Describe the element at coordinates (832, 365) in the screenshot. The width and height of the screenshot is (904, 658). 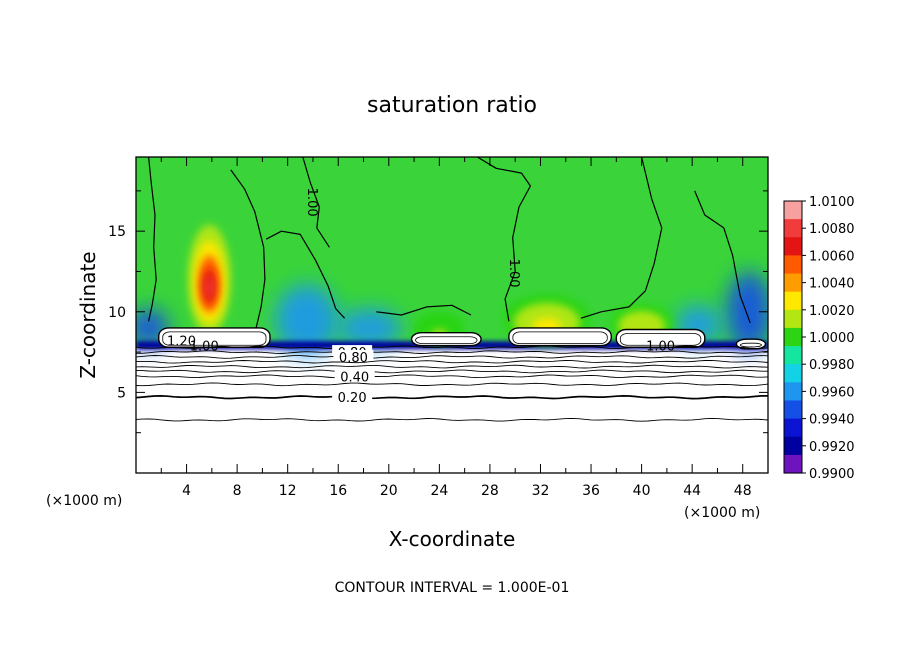
I see `colorbar-label-6: 0.9980` at that location.